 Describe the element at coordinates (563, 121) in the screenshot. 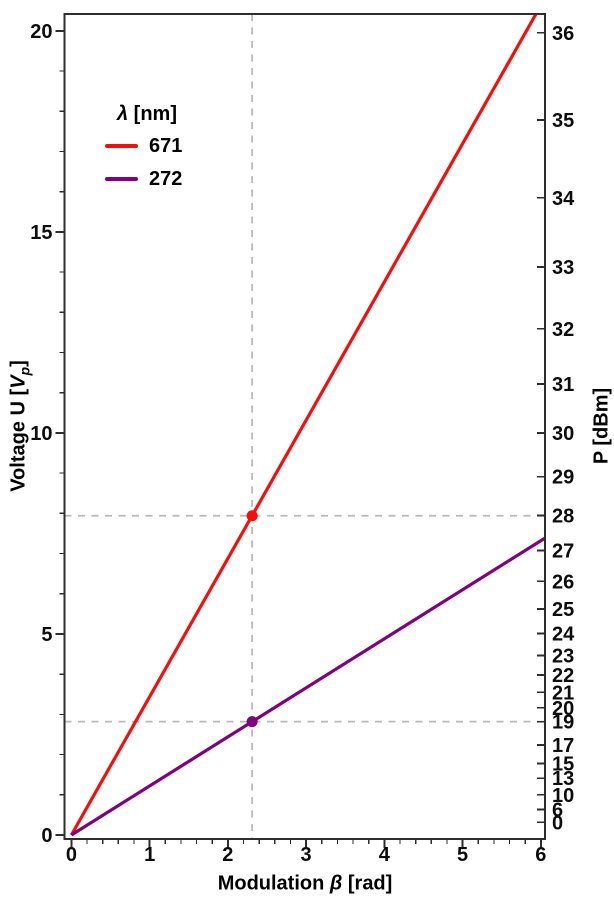

I see `y-right-tick-label: 35` at that location.